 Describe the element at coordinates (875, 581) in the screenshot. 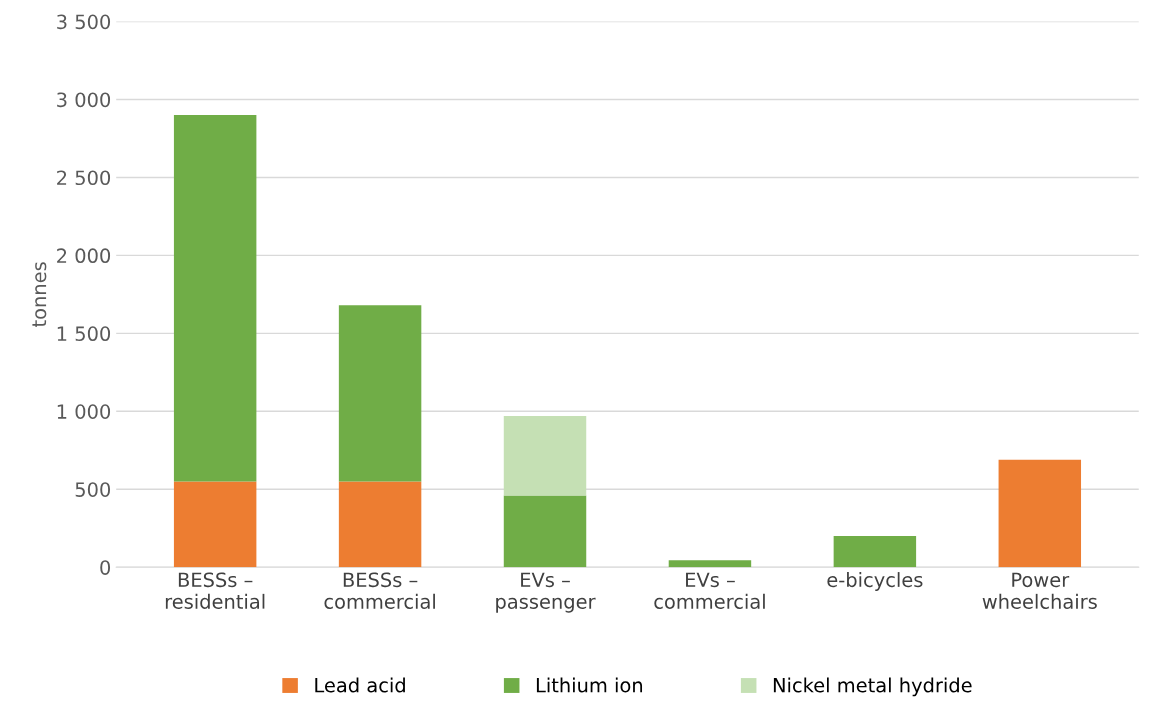

I see `x-tick-label: e-bicycles` at that location.